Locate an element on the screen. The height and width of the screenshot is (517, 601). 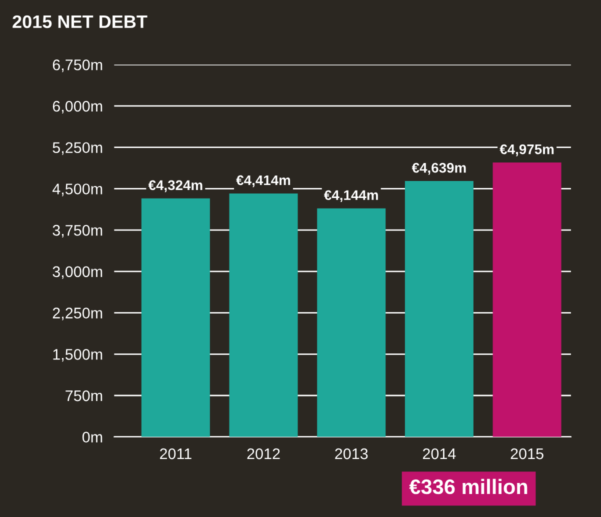
x-tick-label: 2013 is located at coordinates (351, 454).